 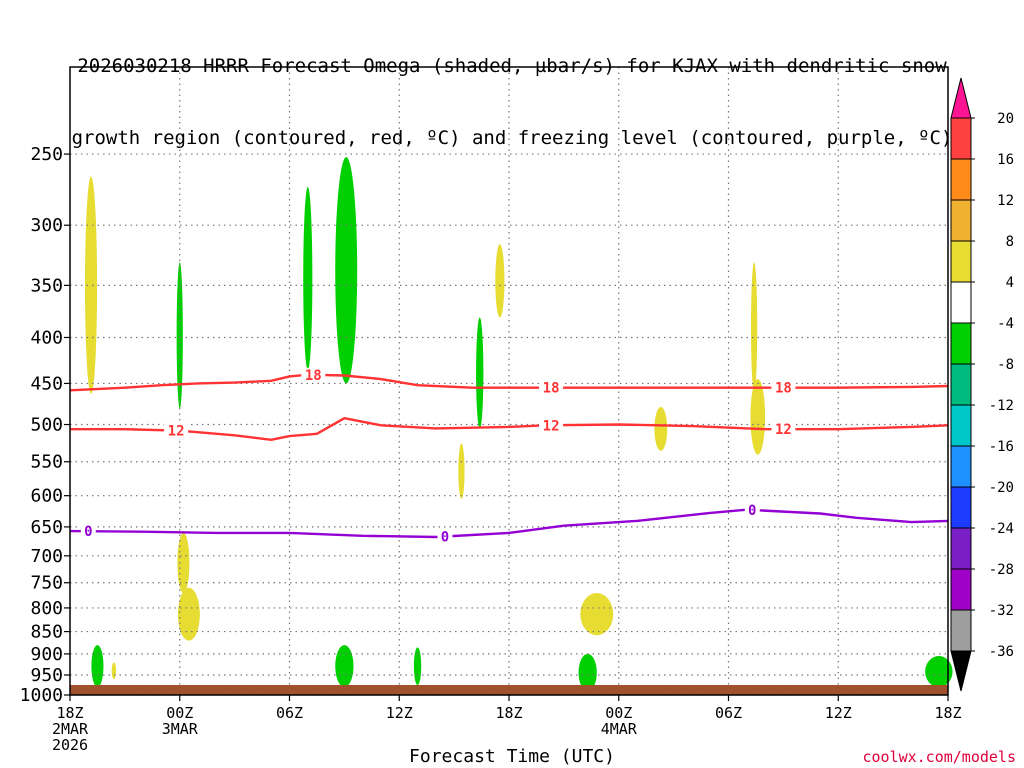 I want to click on xtick-label: 3MAR, so click(x=180, y=729).